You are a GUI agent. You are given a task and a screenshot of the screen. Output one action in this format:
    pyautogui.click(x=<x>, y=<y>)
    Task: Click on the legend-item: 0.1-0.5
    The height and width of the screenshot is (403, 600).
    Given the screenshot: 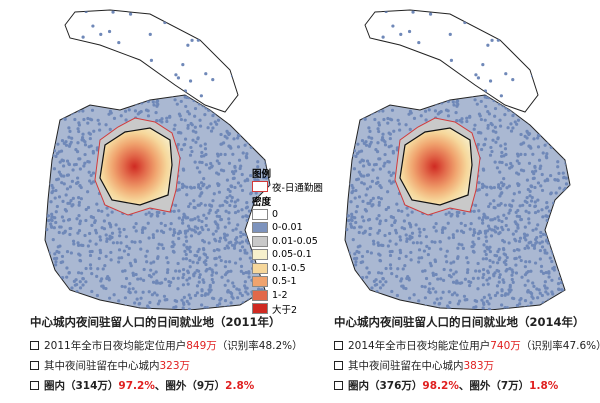 What is the action you would take?
    pyautogui.click(x=287, y=269)
    